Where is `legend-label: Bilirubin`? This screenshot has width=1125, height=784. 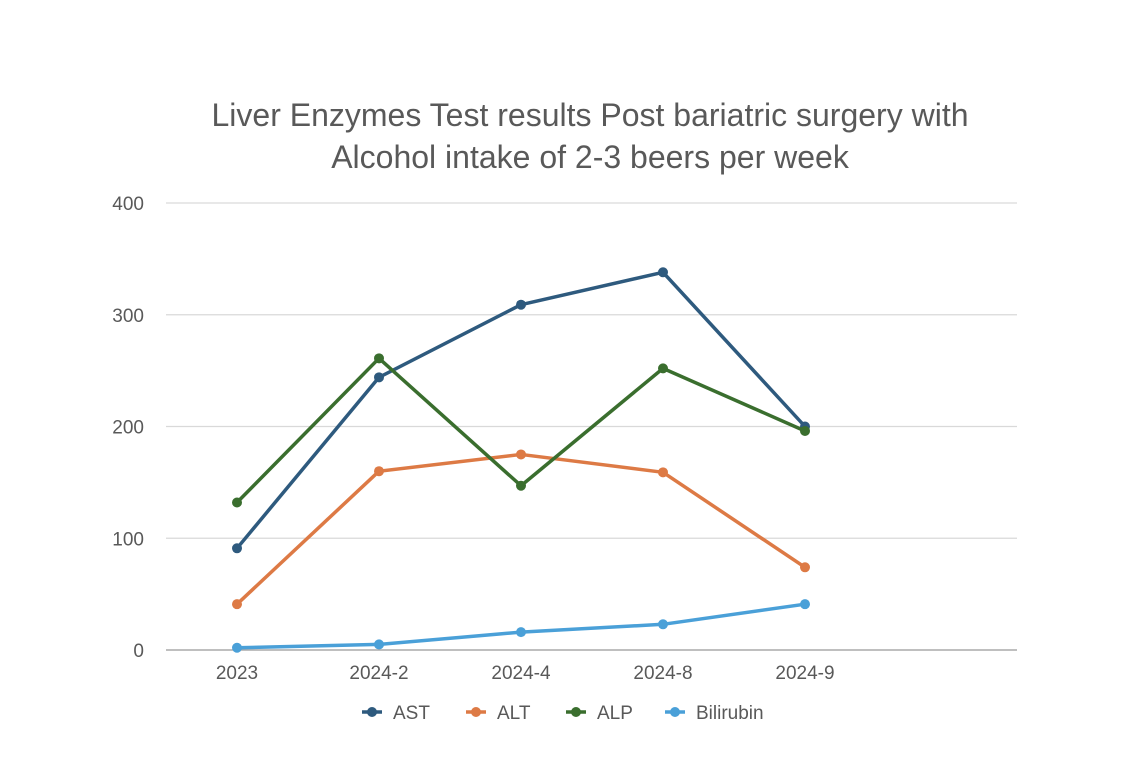
legend-label: Bilirubin is located at coordinates (730, 713).